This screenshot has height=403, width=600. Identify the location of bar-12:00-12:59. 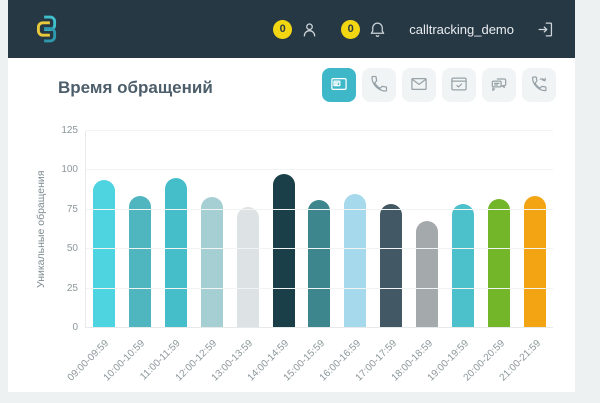
(211, 262).